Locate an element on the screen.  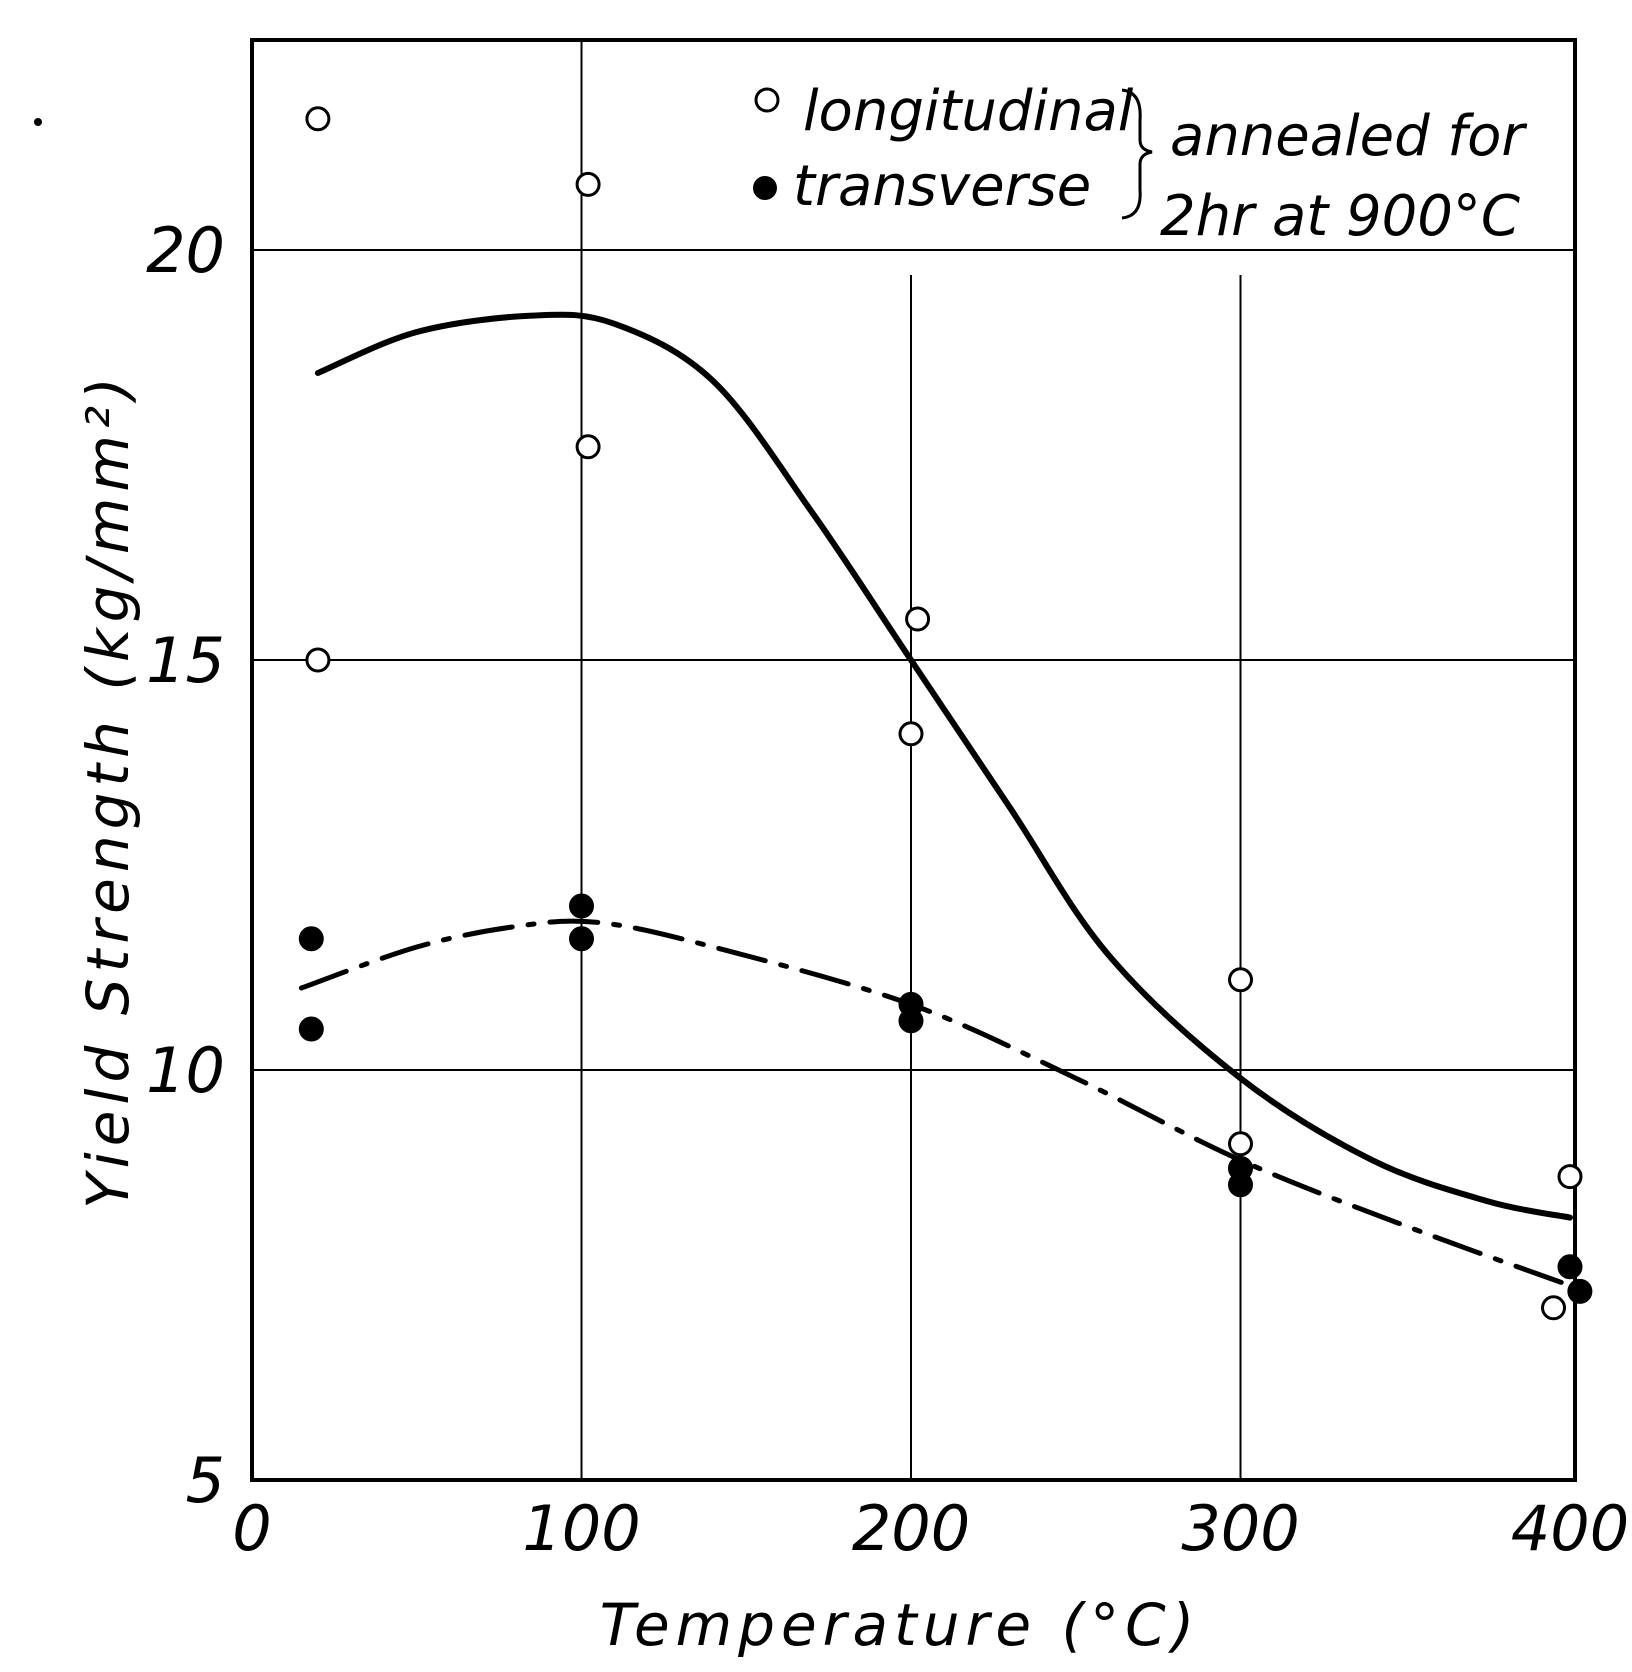
x-tick-label: 100 is located at coordinates (581, 1528).